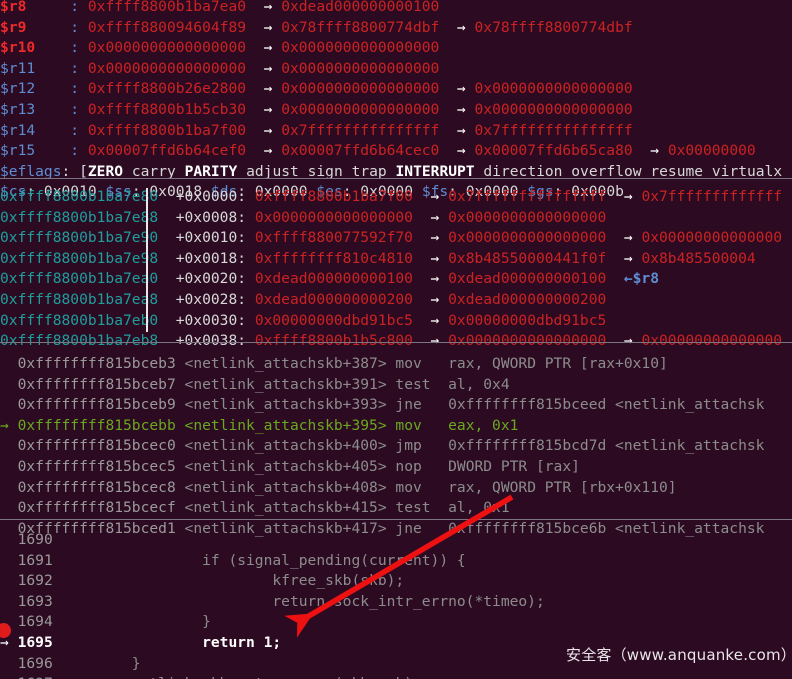  What do you see at coordinates (396, 664) in the screenshot?
I see `source-line: 1696 }` at bounding box center [396, 664].